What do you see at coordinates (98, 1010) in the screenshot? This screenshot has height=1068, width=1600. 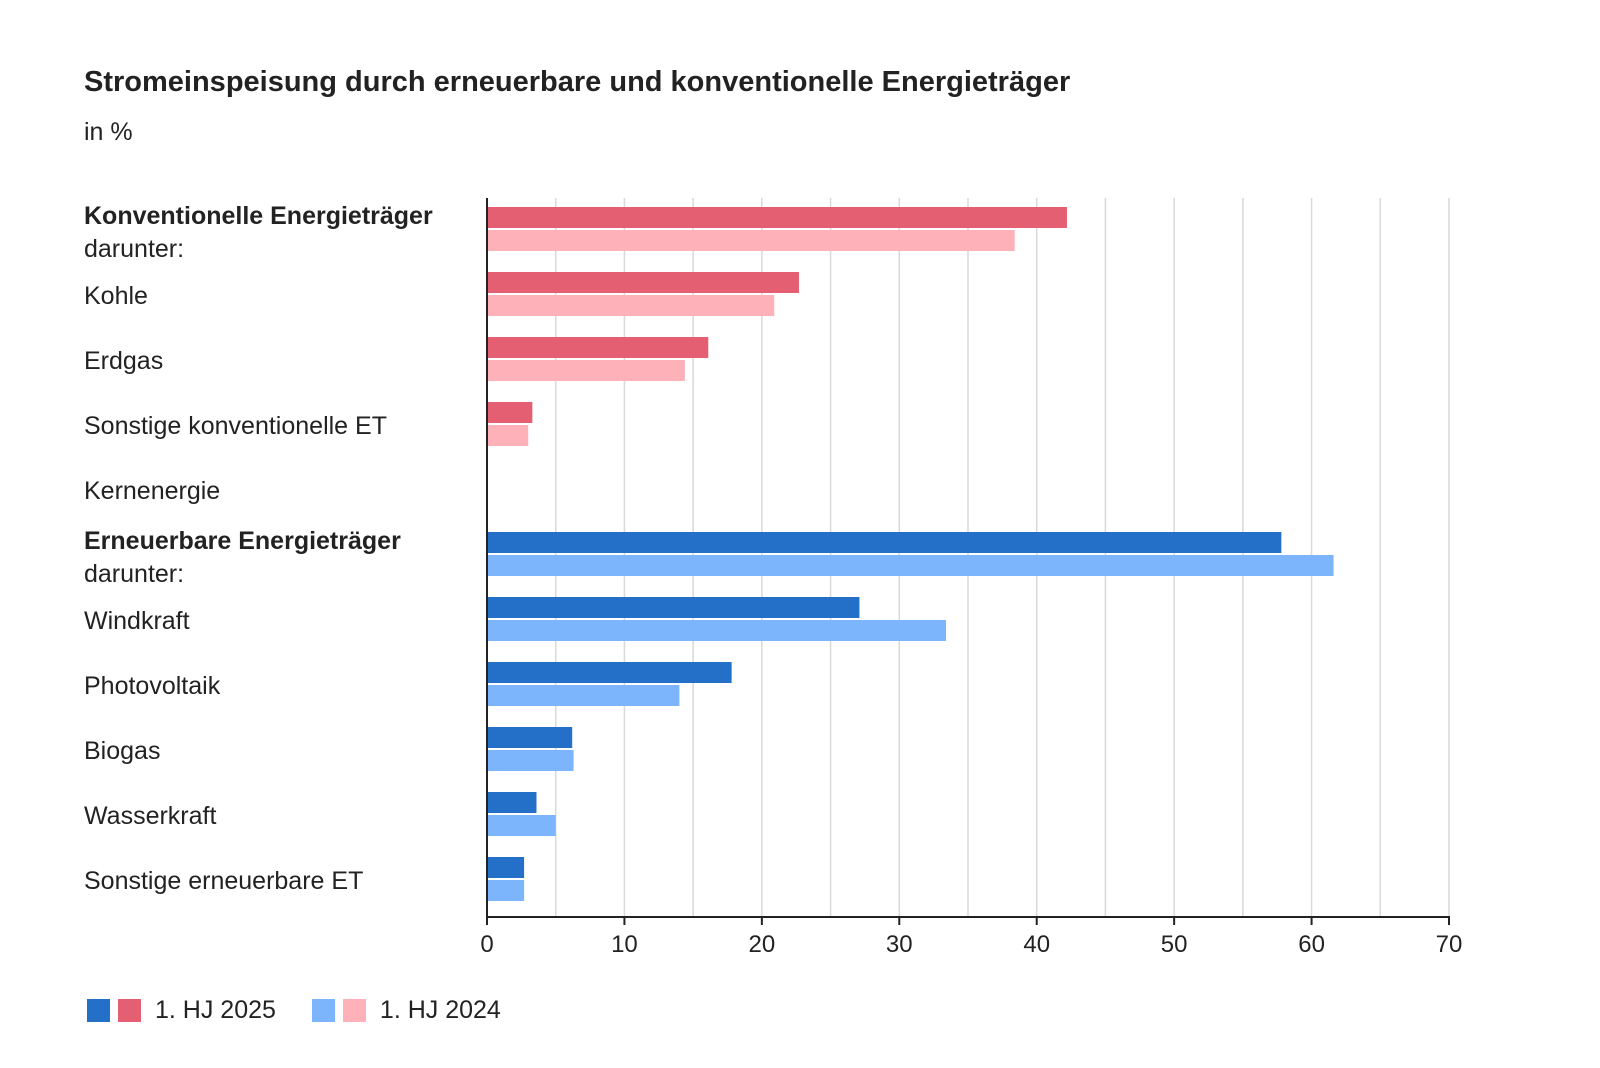 I see `legend-swatch-2025-erneuerbar` at bounding box center [98, 1010].